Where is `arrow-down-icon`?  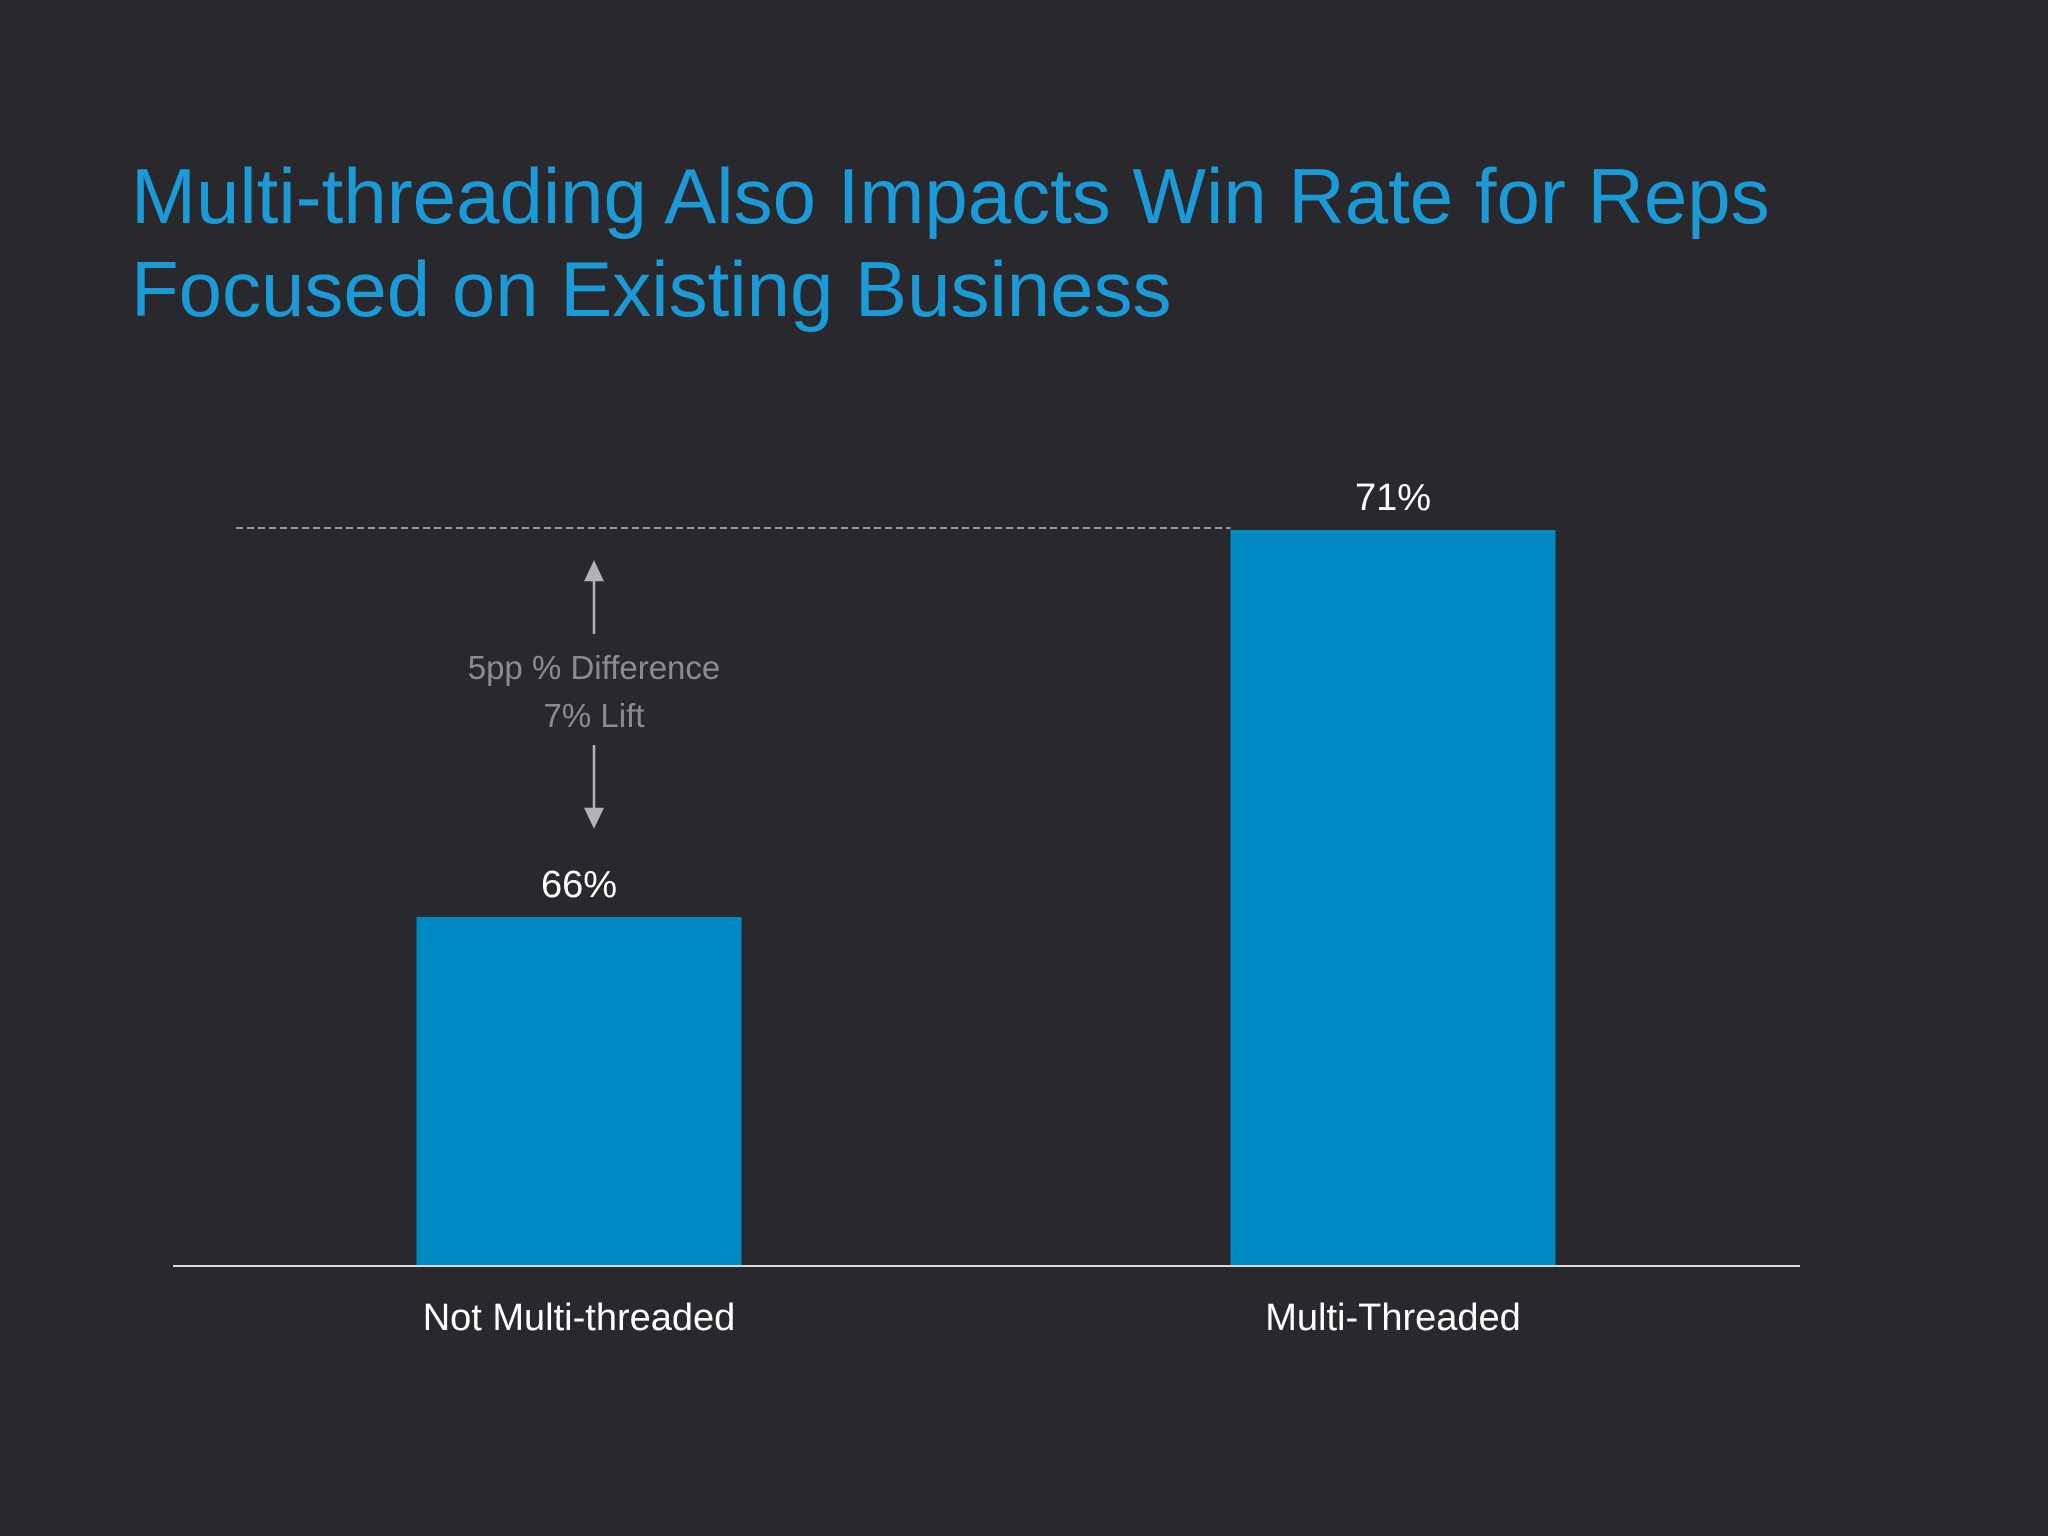 arrow-down-icon is located at coordinates (594, 787).